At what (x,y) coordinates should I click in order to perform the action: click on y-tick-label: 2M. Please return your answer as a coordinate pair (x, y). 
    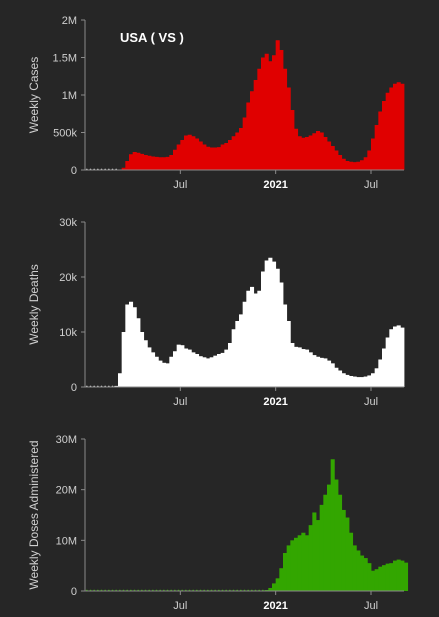
    Looking at the image, I should click on (69, 21).